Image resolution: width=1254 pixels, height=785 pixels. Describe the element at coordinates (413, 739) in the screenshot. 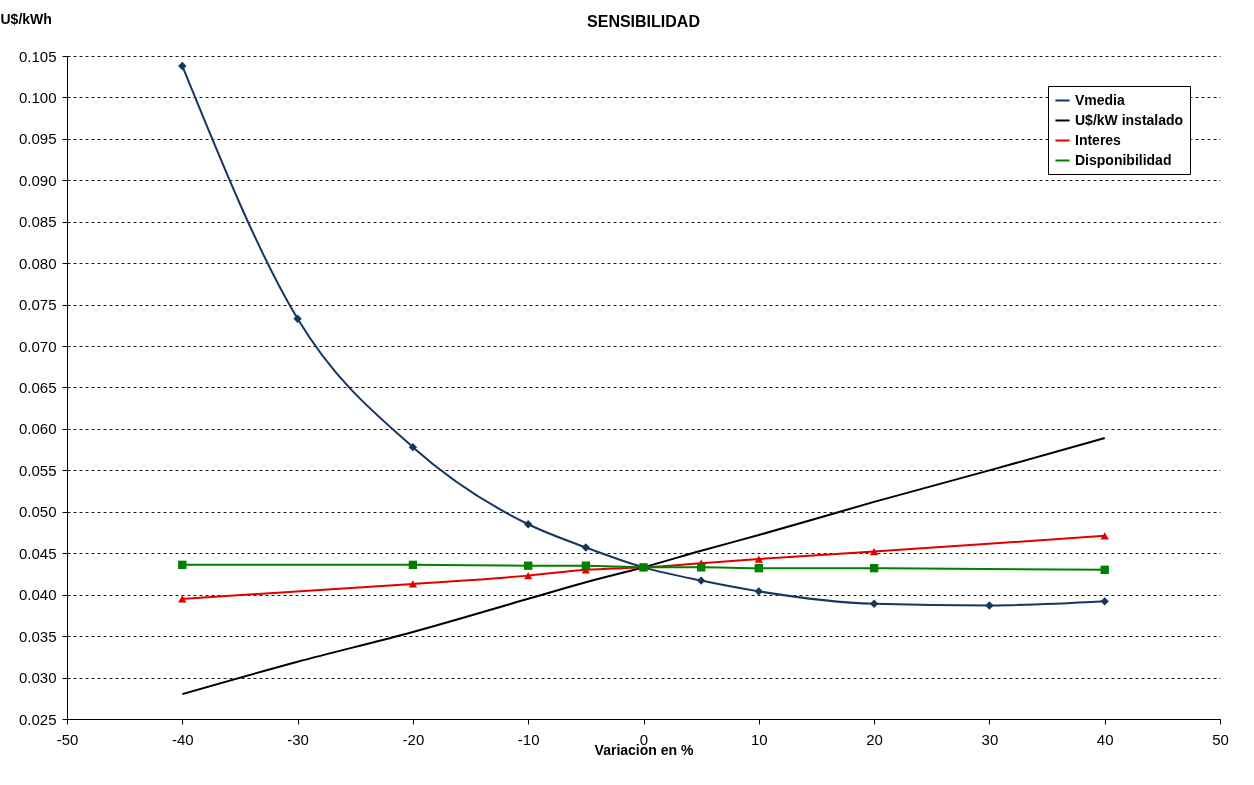

I see `x-tick-label: -20` at that location.